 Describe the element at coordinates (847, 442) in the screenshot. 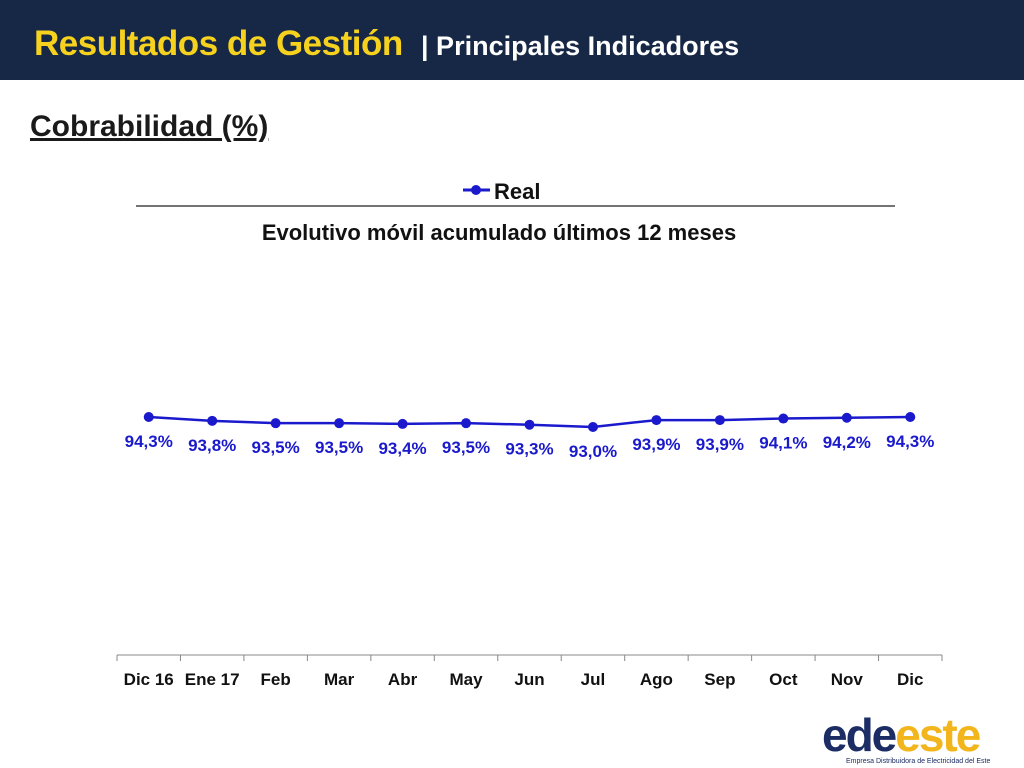

I see `data-label: 94,2%` at that location.